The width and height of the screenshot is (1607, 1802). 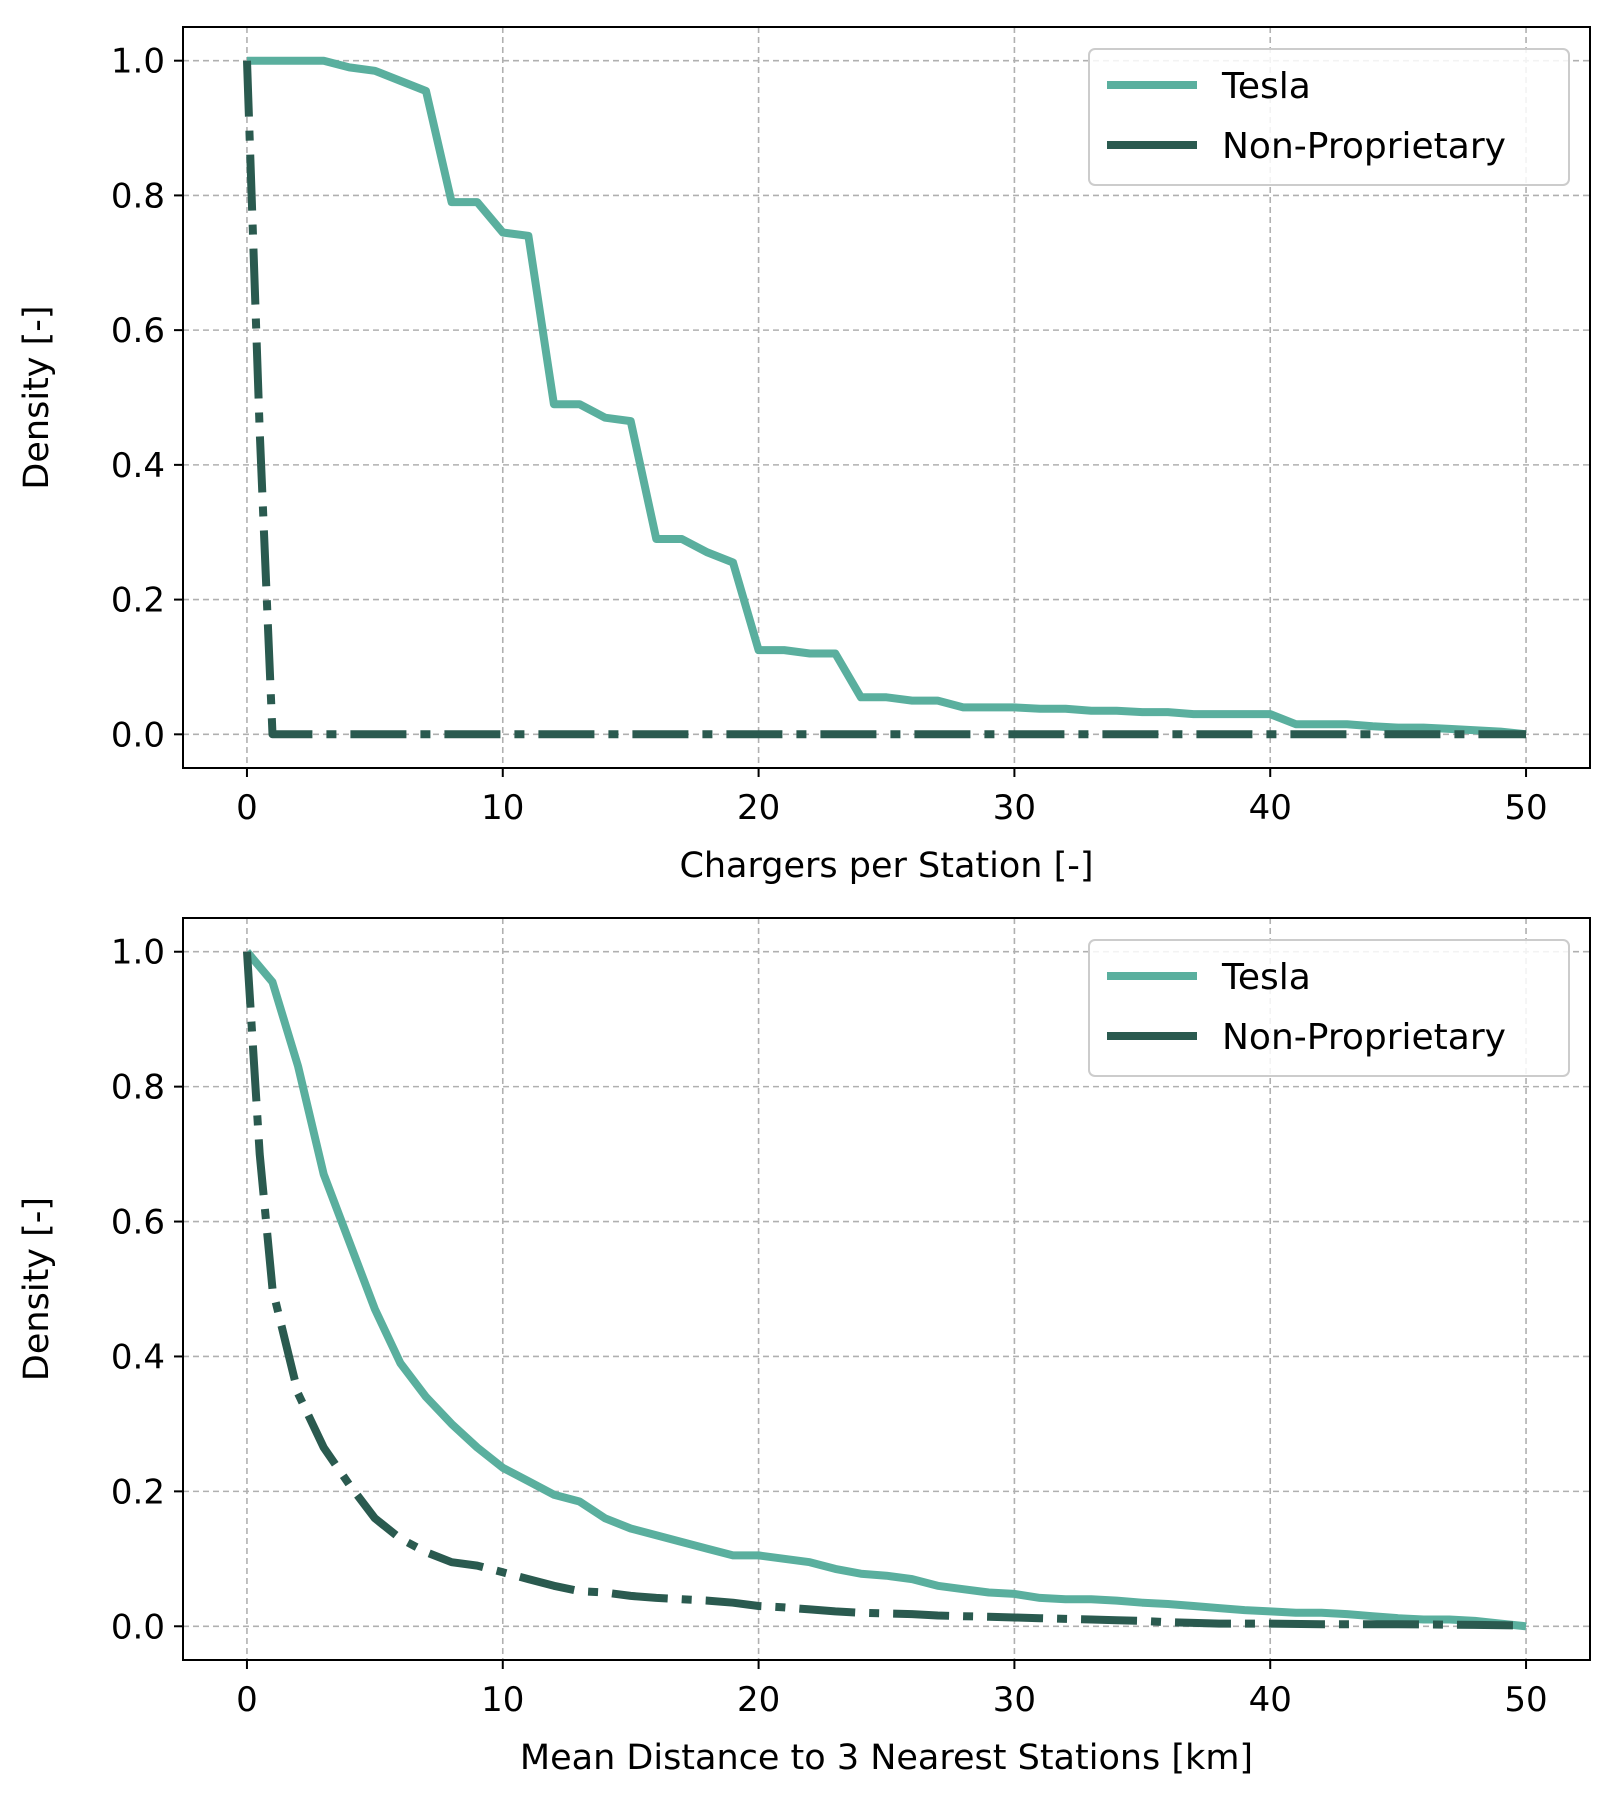 I want to click on x-axis-label: Chargers per Station [-], so click(x=886, y=866).